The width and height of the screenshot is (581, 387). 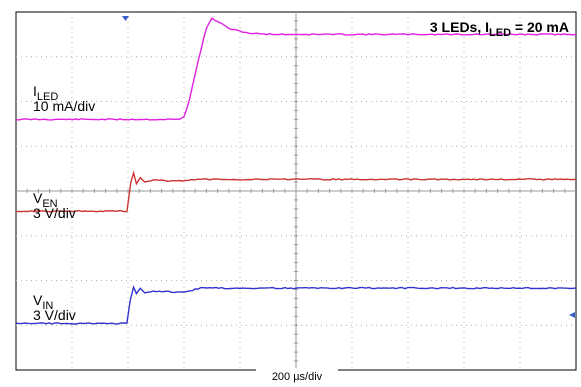 What do you see at coordinates (572, 315) in the screenshot?
I see `ground-marker-right` at bounding box center [572, 315].